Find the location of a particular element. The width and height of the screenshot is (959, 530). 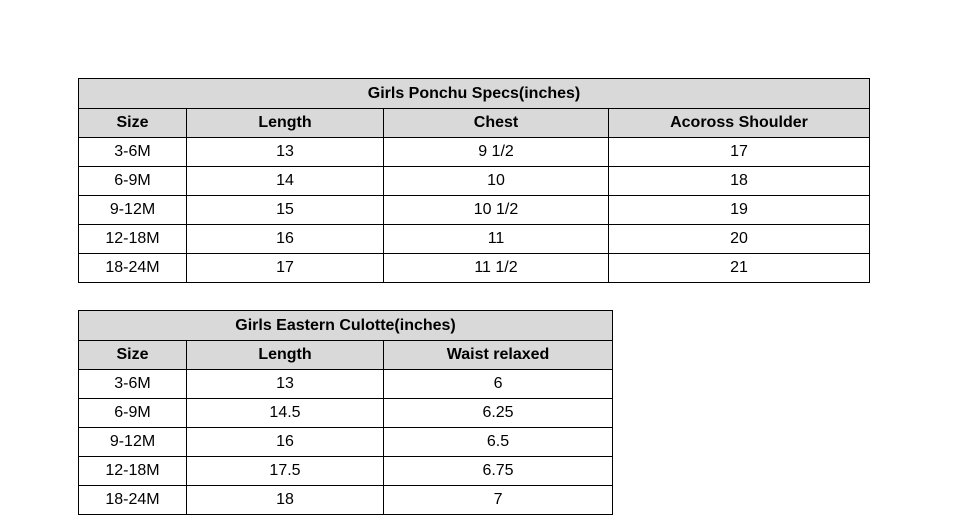

table-row: 12-18M 17.5 6.75 is located at coordinates (346, 471).